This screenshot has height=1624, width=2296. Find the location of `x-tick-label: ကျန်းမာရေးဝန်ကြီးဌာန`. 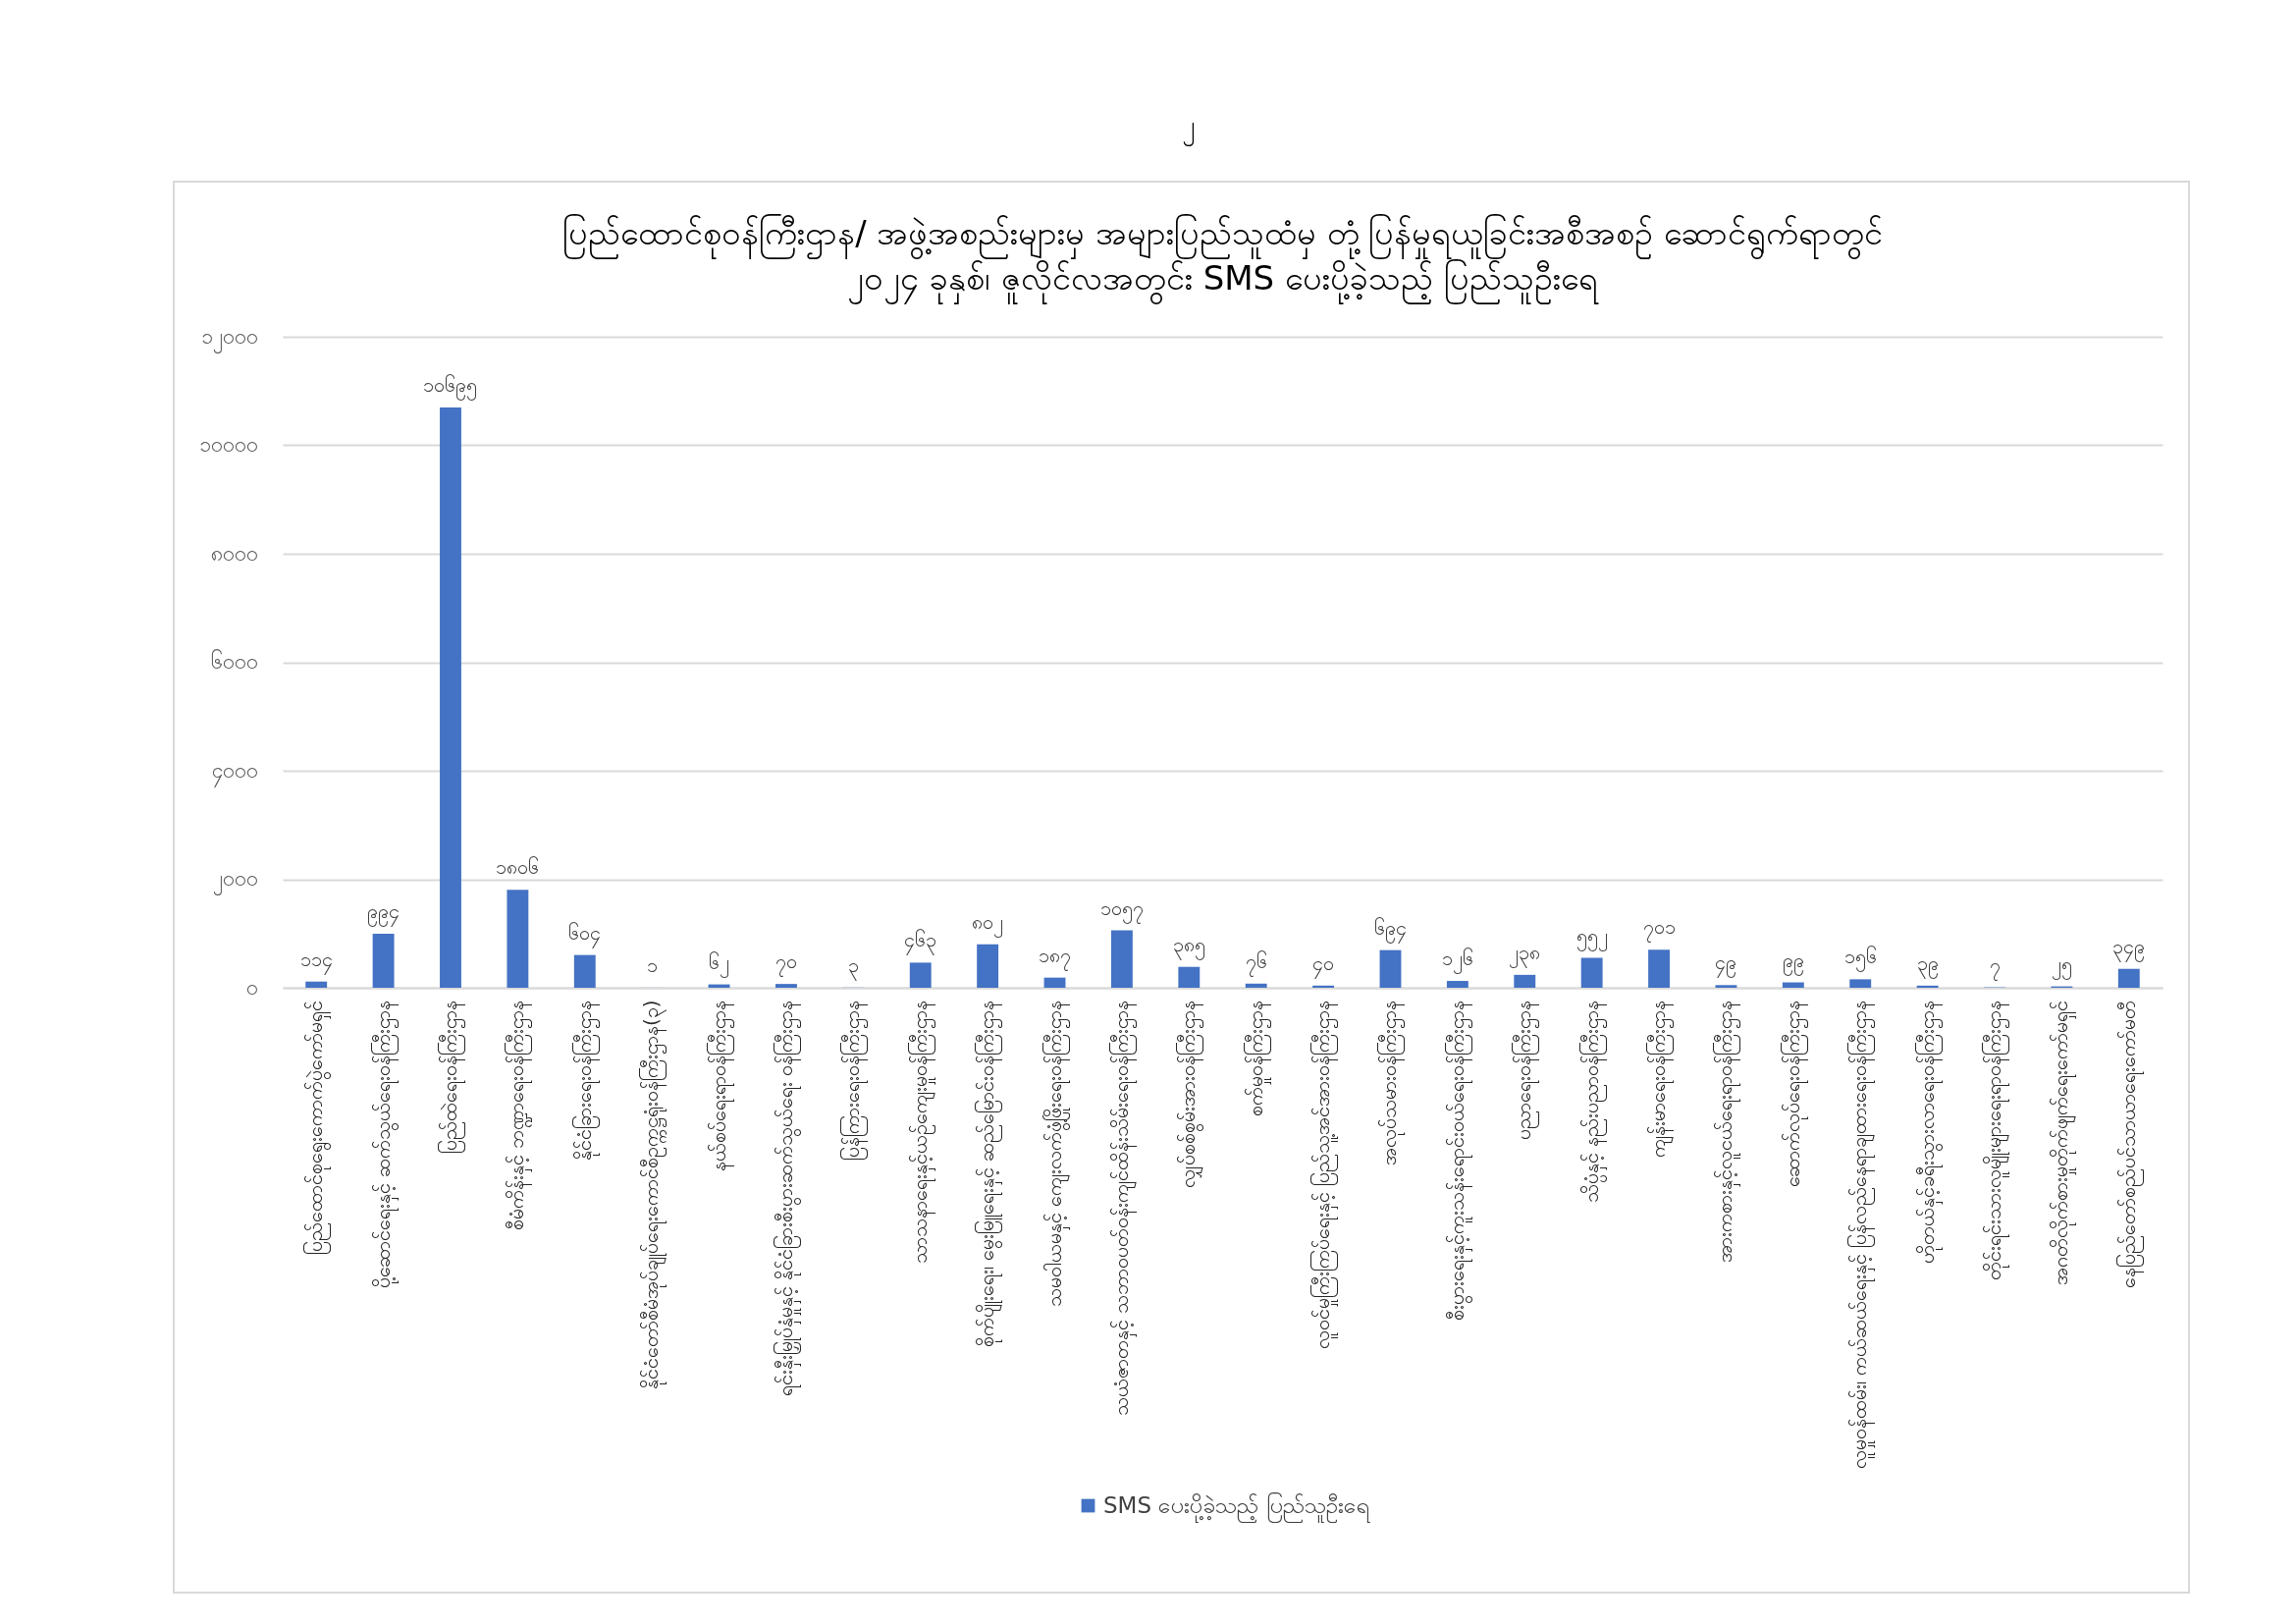

x-tick-label: ကျန်းမာရေးဝန်ကြီးဌာန is located at coordinates (1660, 1079).